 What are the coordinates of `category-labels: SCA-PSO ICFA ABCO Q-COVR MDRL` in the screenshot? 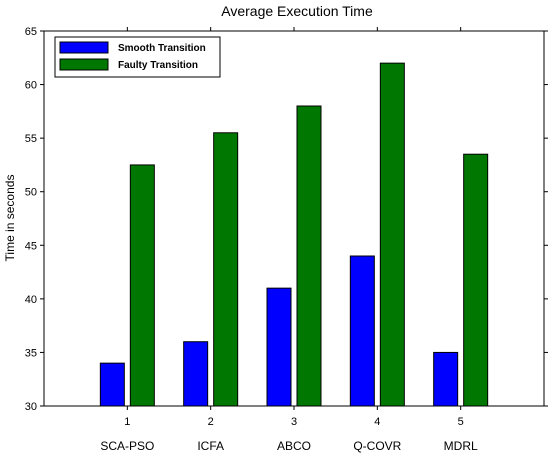 It's located at (289, 446).